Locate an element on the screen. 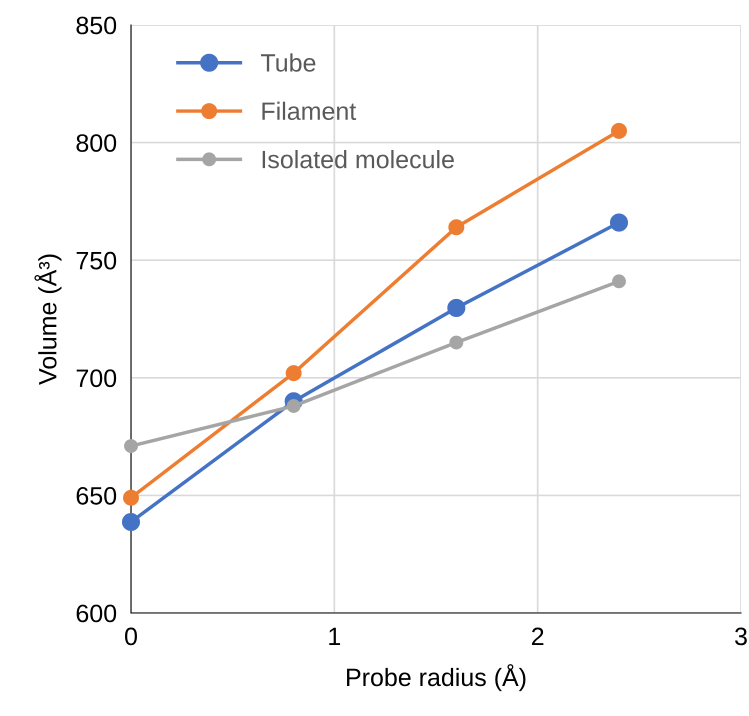 This screenshot has height=716, width=749. y-tick-label: 700 is located at coordinates (96, 378).